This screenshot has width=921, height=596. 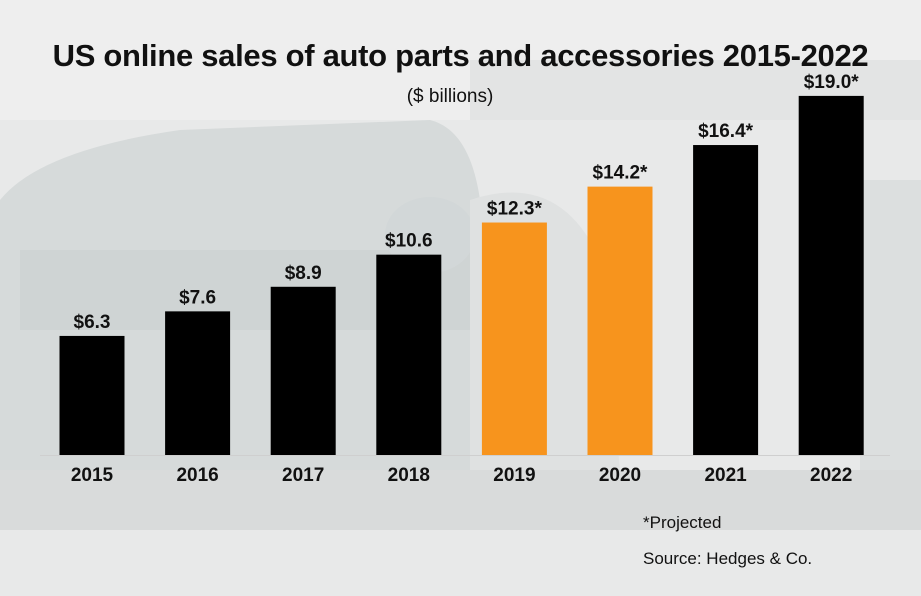 I want to click on value-label-2020: $14.2*, so click(x=621, y=173).